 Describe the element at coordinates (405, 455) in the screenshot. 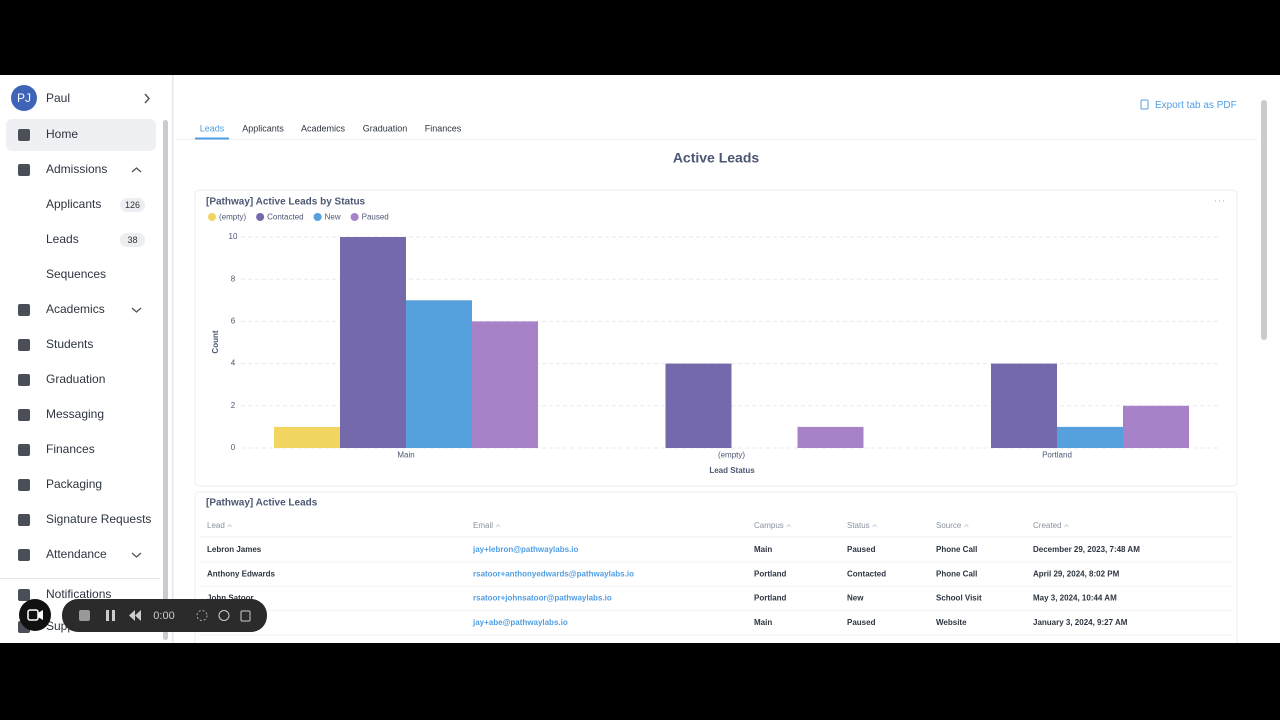

I see `x-tick-label: Main` at that location.